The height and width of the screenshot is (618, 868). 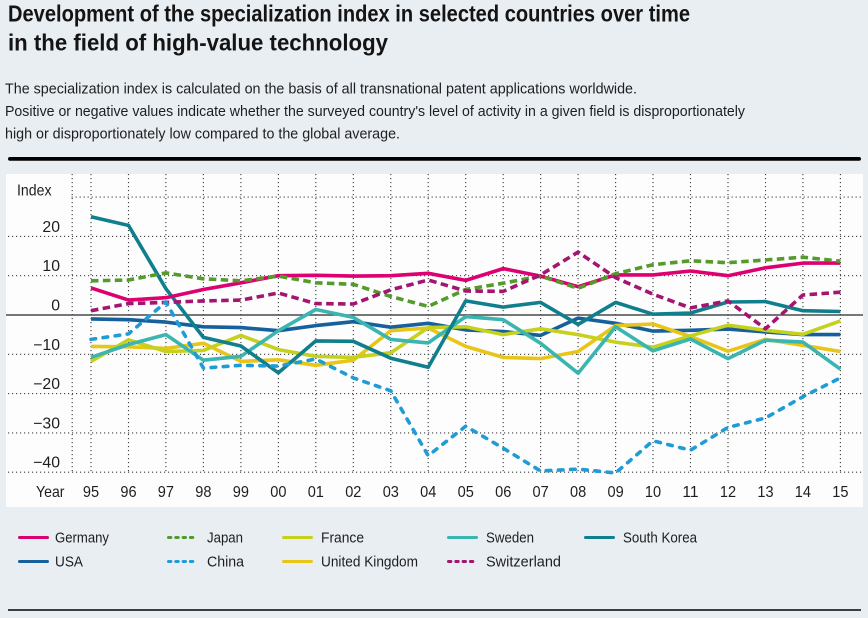 I want to click on svg-text: 15, so click(x=840, y=492).